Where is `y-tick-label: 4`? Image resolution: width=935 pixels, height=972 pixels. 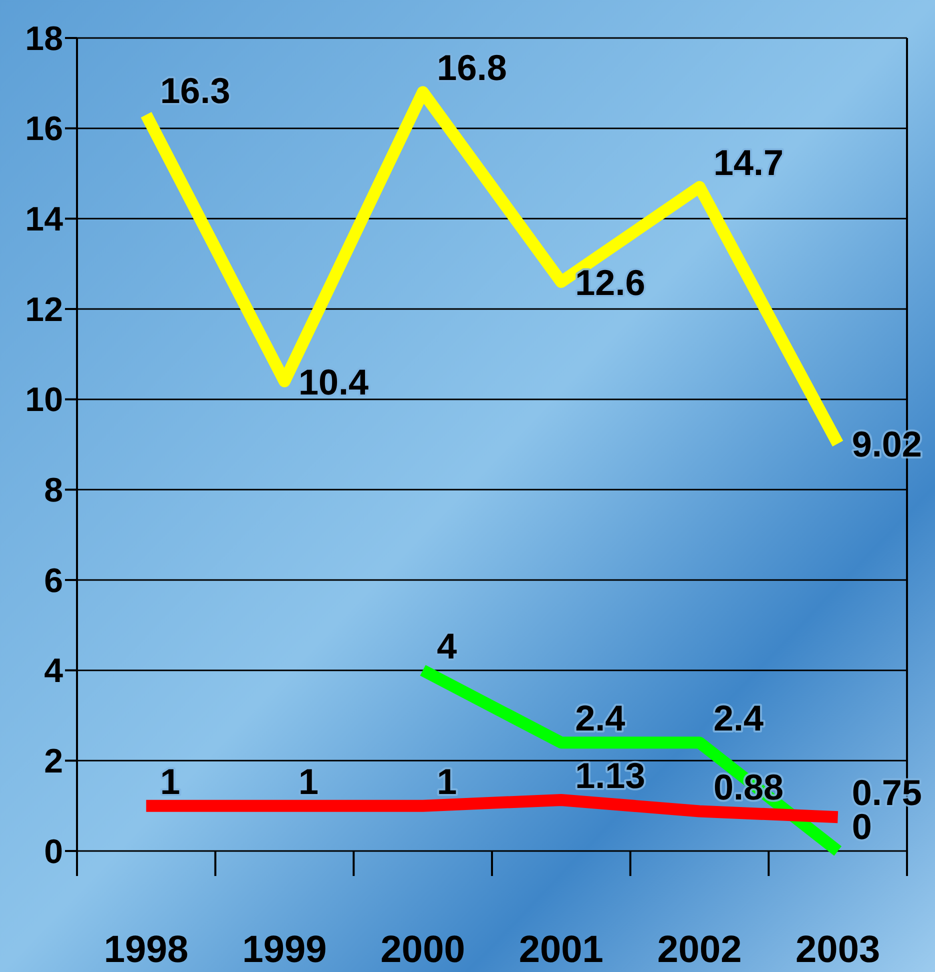 y-tick-label: 4 is located at coordinates (54, 671).